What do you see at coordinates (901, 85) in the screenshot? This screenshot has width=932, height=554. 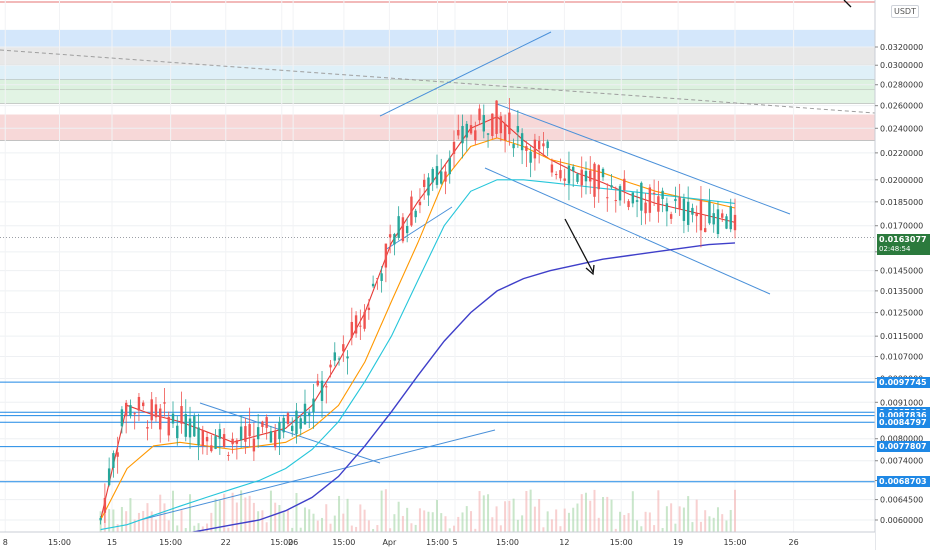 I see `y-tick-label-2: 0.0280000` at bounding box center [901, 85].